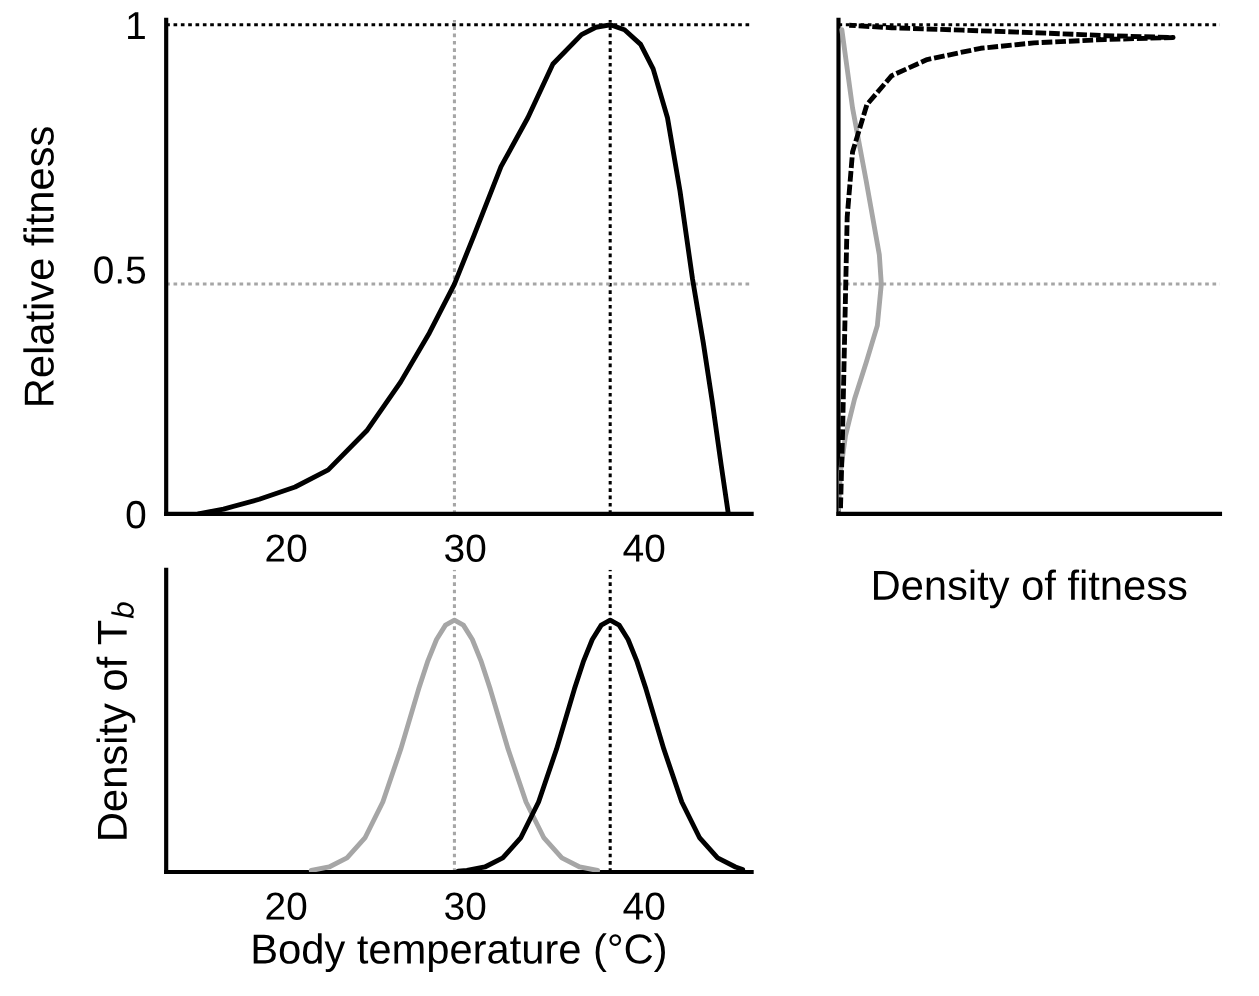 Image resolution: width=1259 pixels, height=996 pixels. Describe the element at coordinates (136, 25) in the screenshot. I see `y-tick-label: 1` at that location.